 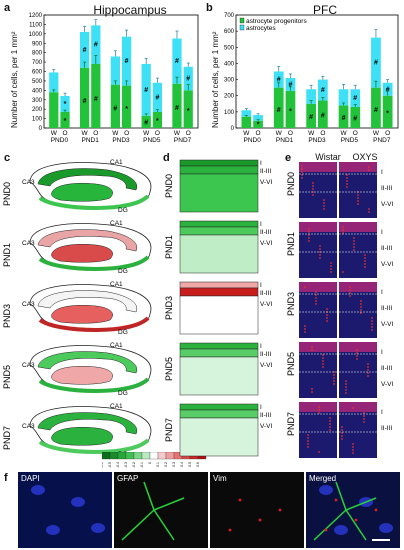 I want to click on label-ca3: CA3, so click(x=28, y=243).